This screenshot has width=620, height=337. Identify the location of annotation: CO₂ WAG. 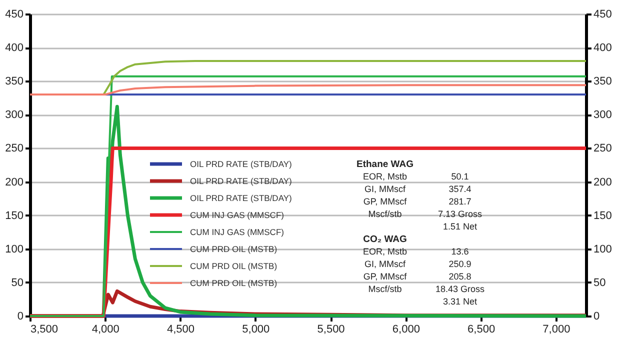
(385, 239).